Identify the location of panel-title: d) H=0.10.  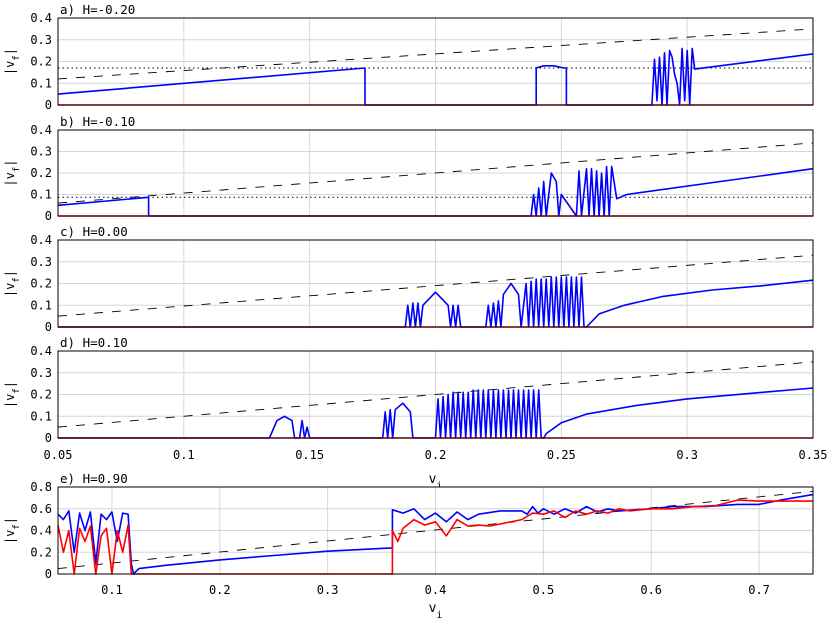
(94, 342).